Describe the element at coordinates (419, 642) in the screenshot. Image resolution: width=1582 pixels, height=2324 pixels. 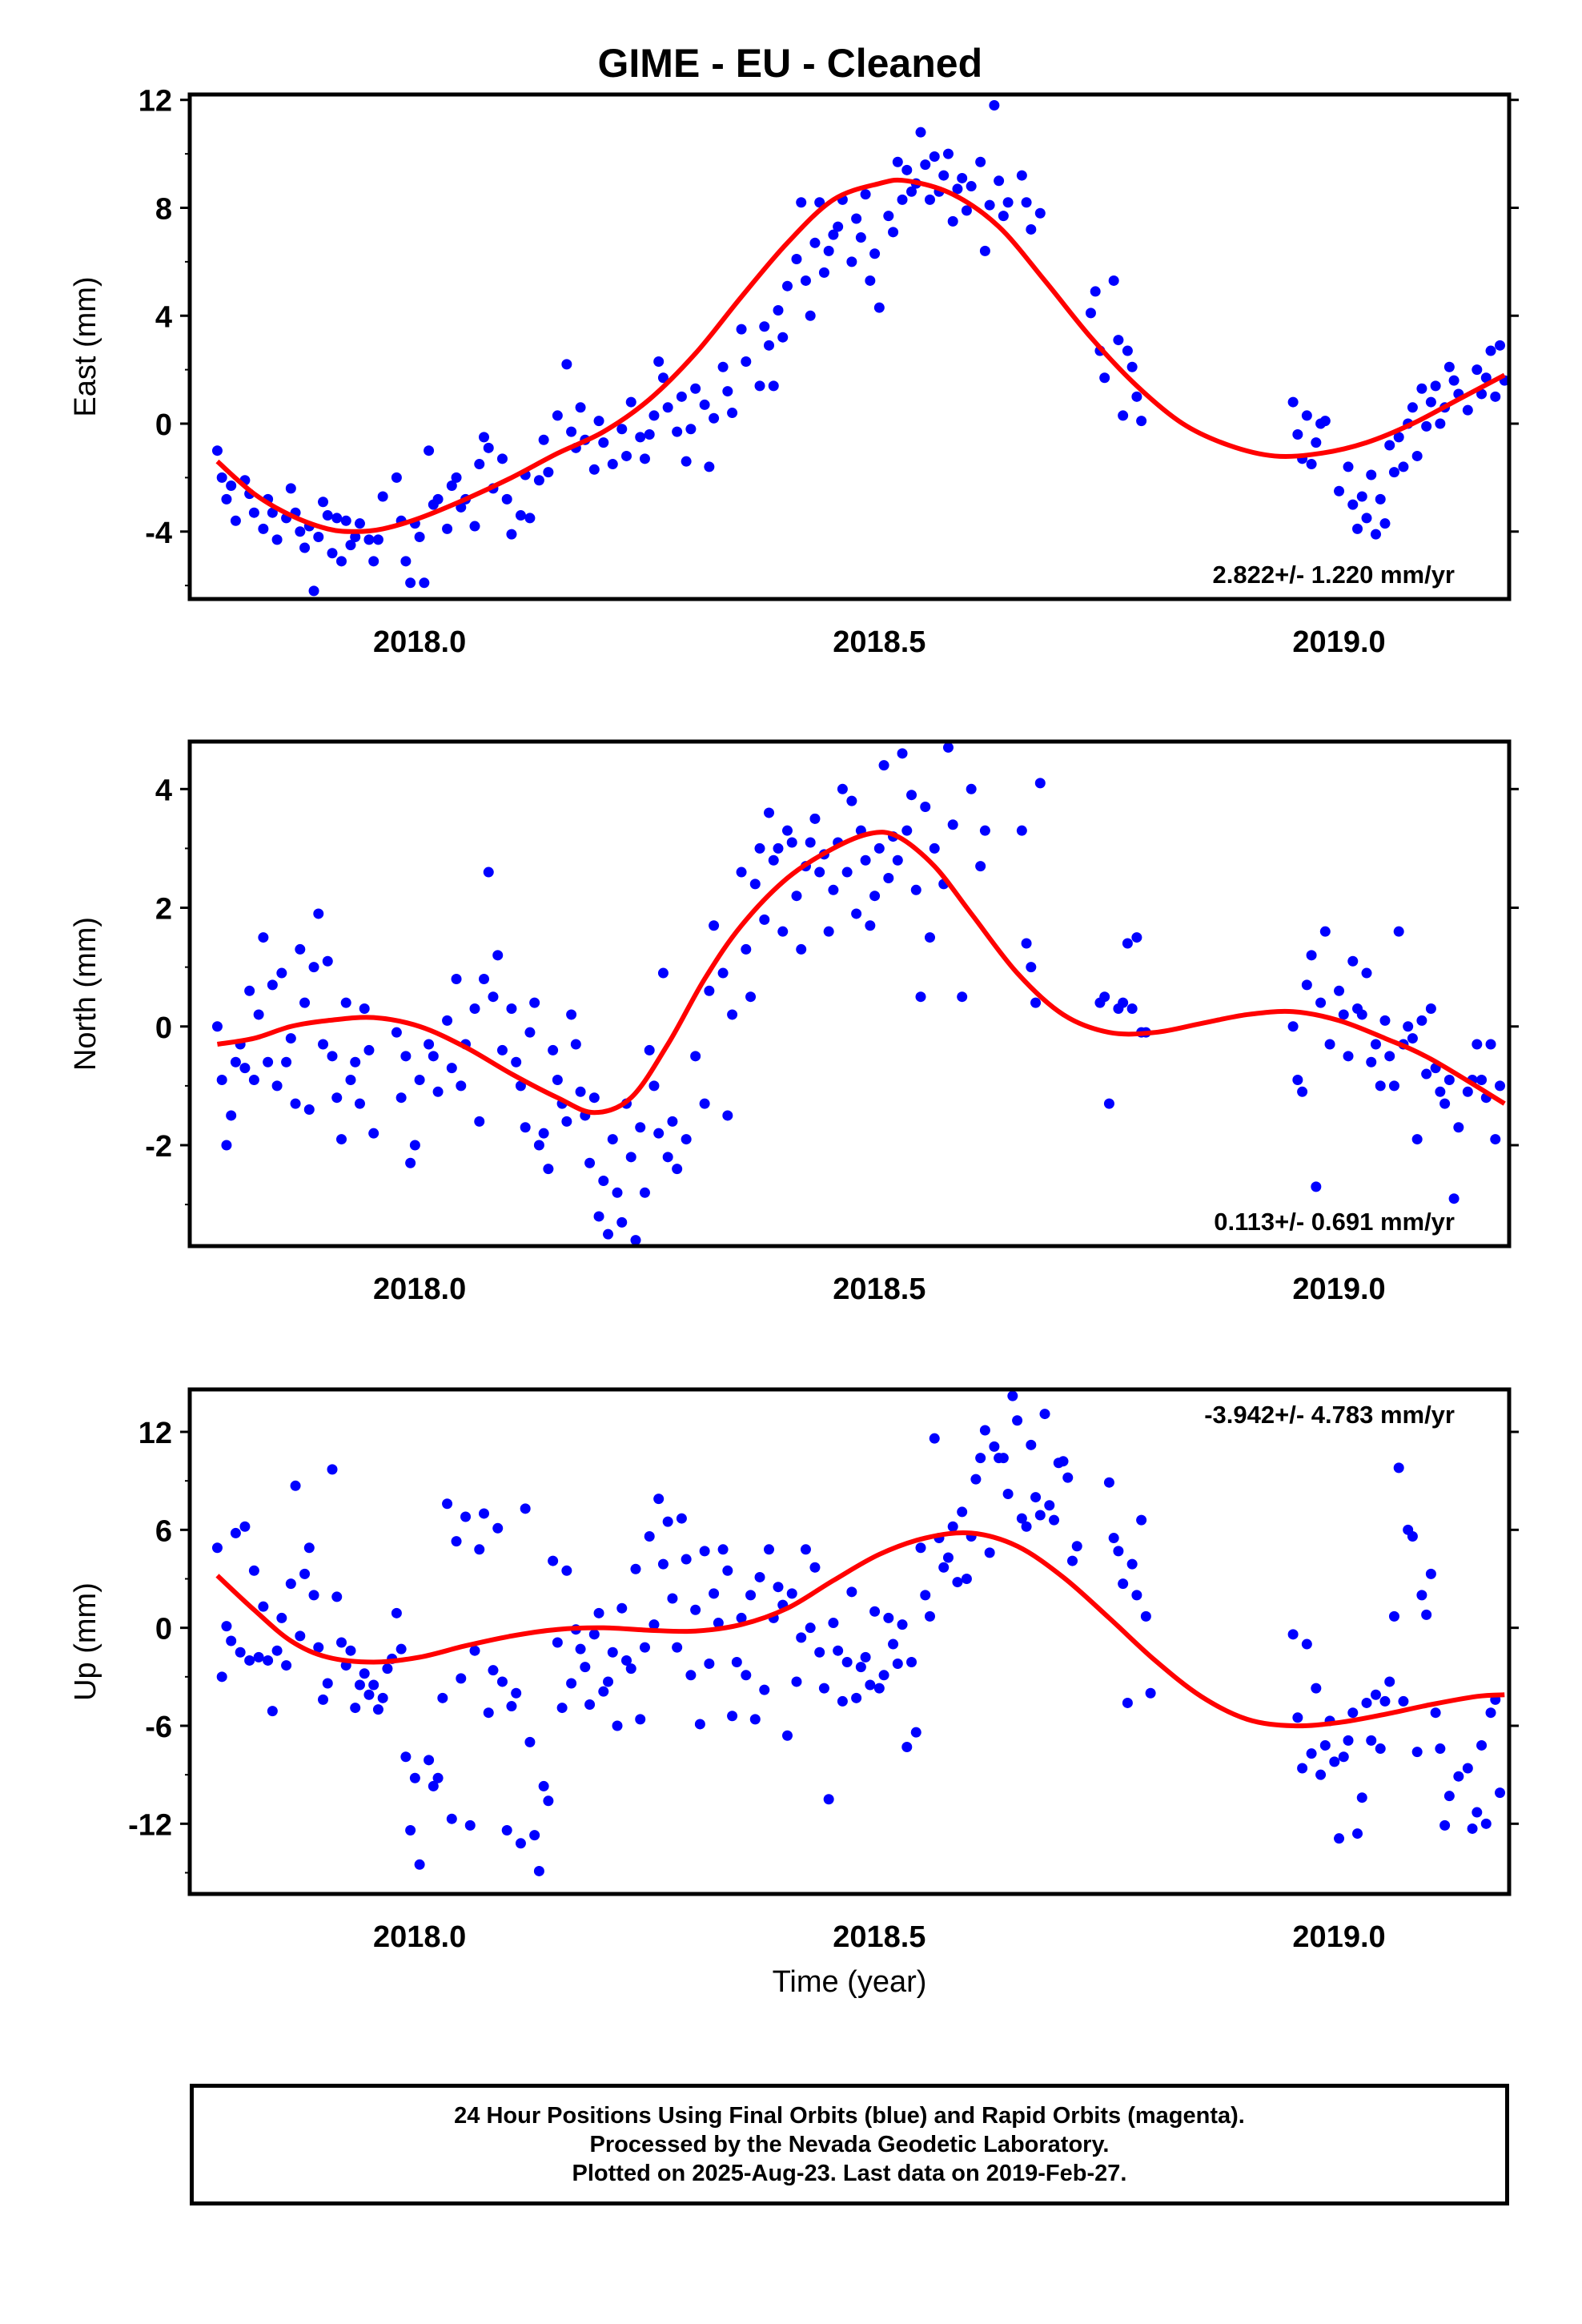
I see `x-tick-label: 2018.0` at that location.